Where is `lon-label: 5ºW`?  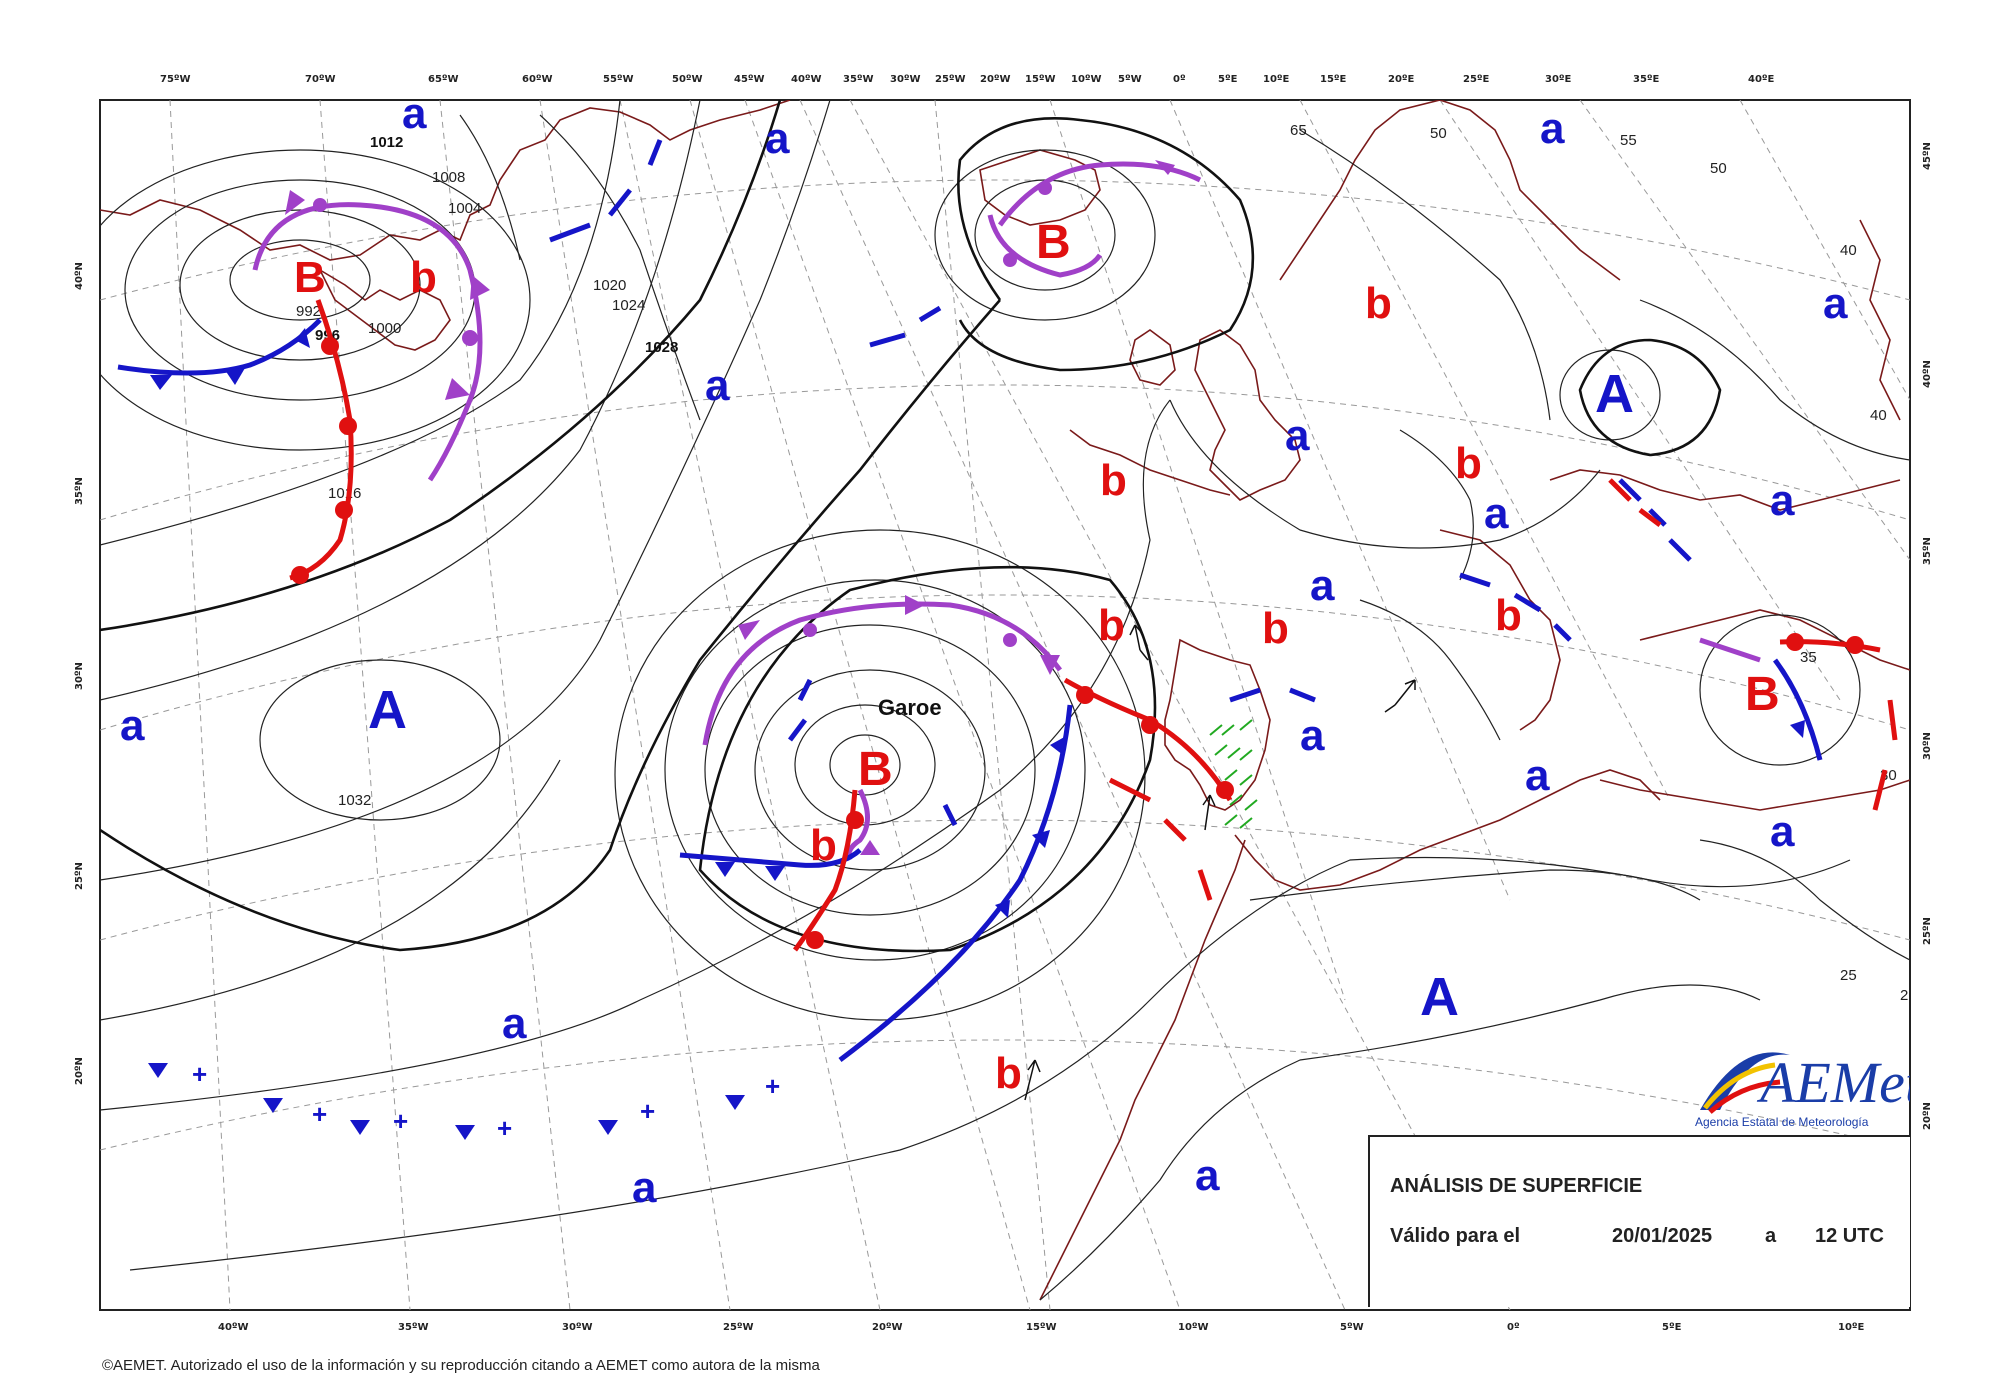
lon-label: 5ºW is located at coordinates (1130, 79).